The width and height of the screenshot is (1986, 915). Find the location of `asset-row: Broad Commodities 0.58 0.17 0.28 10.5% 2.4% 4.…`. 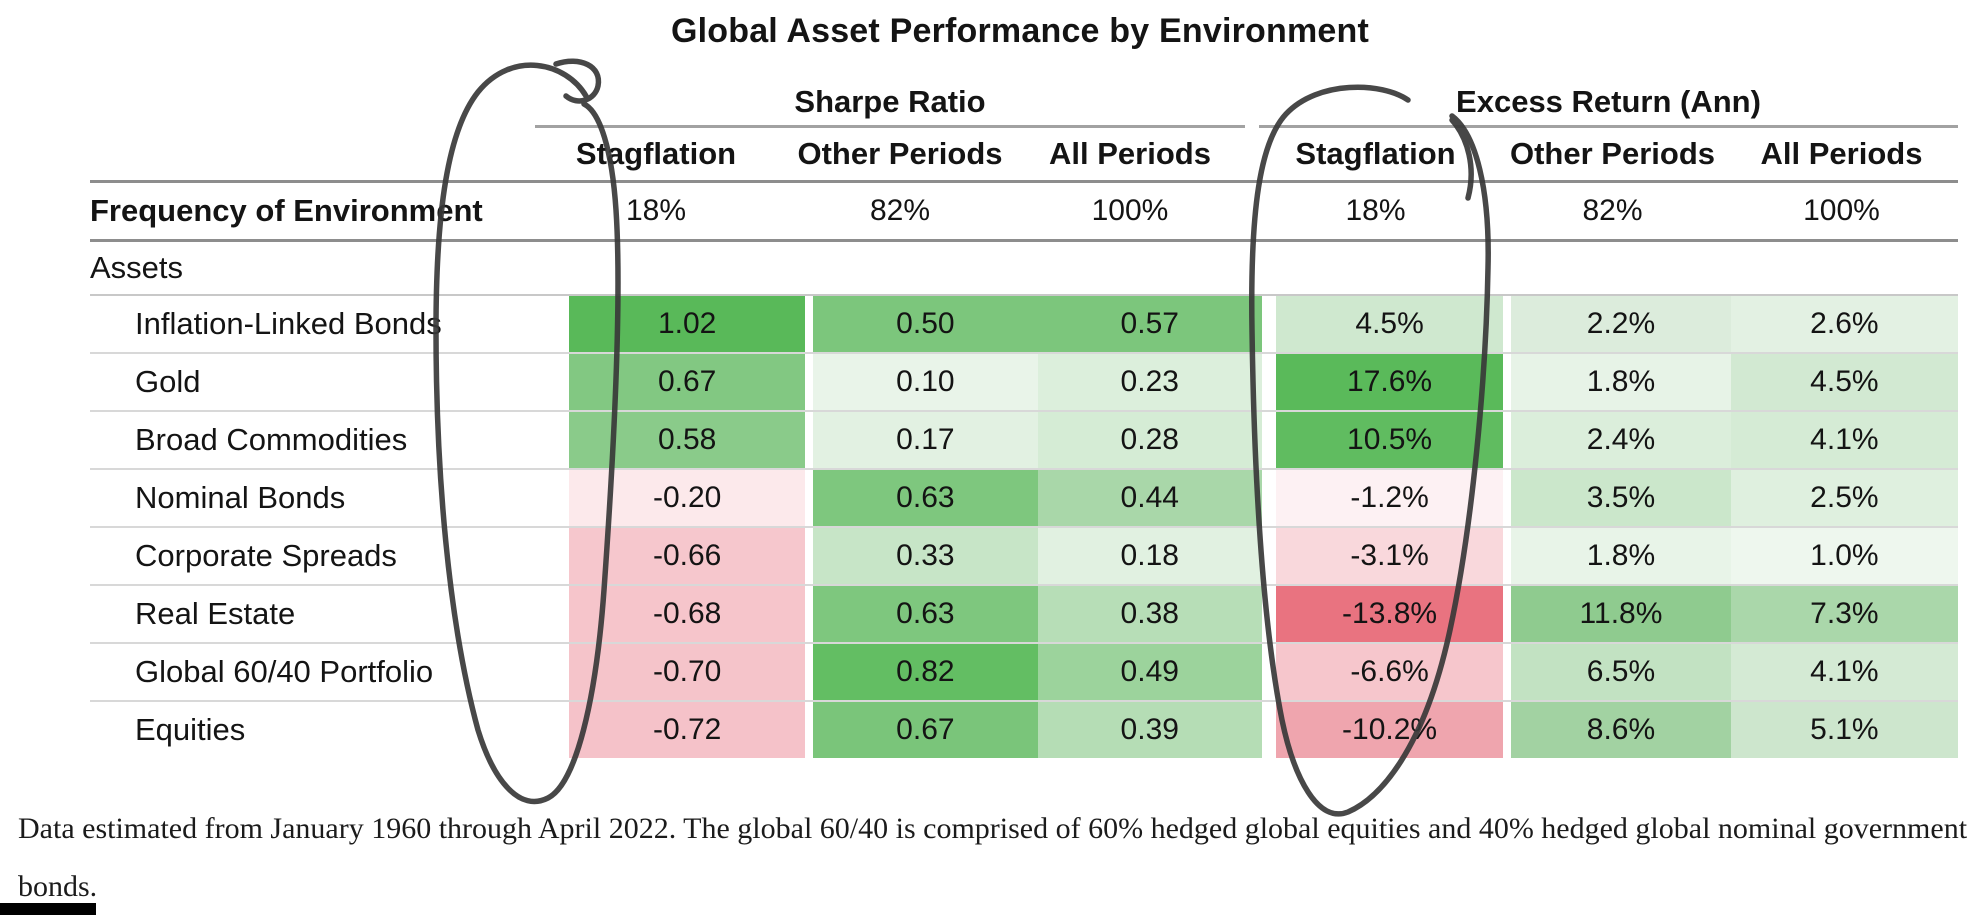

asset-row: Broad Commodities 0.58 0.17 0.28 10.5% 2.4% 4.… is located at coordinates (1024, 441).